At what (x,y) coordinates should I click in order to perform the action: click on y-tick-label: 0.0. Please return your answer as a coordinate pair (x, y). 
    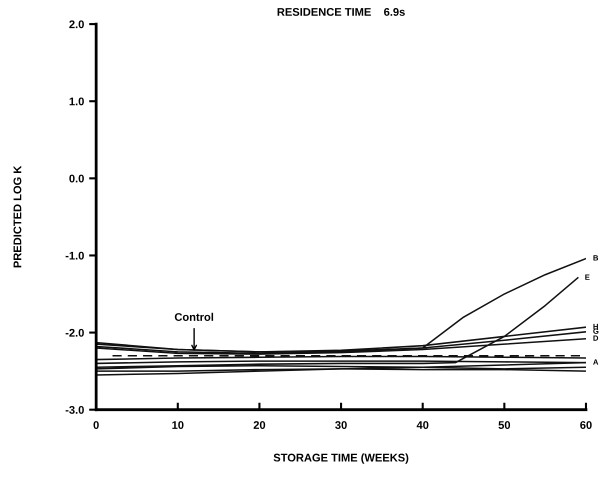
    Looking at the image, I should click on (76, 178).